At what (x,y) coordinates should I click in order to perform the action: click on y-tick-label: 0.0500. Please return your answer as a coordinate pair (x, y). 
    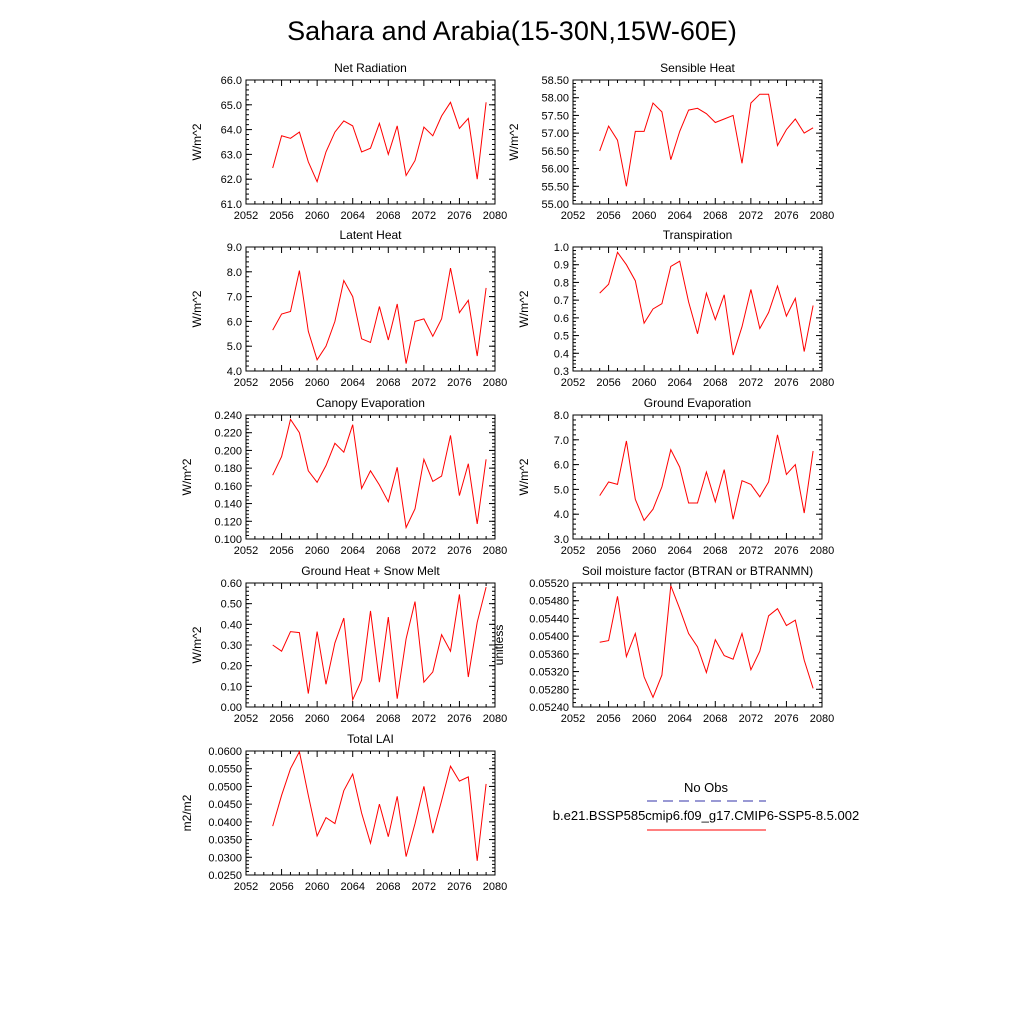
    Looking at the image, I should click on (225, 787).